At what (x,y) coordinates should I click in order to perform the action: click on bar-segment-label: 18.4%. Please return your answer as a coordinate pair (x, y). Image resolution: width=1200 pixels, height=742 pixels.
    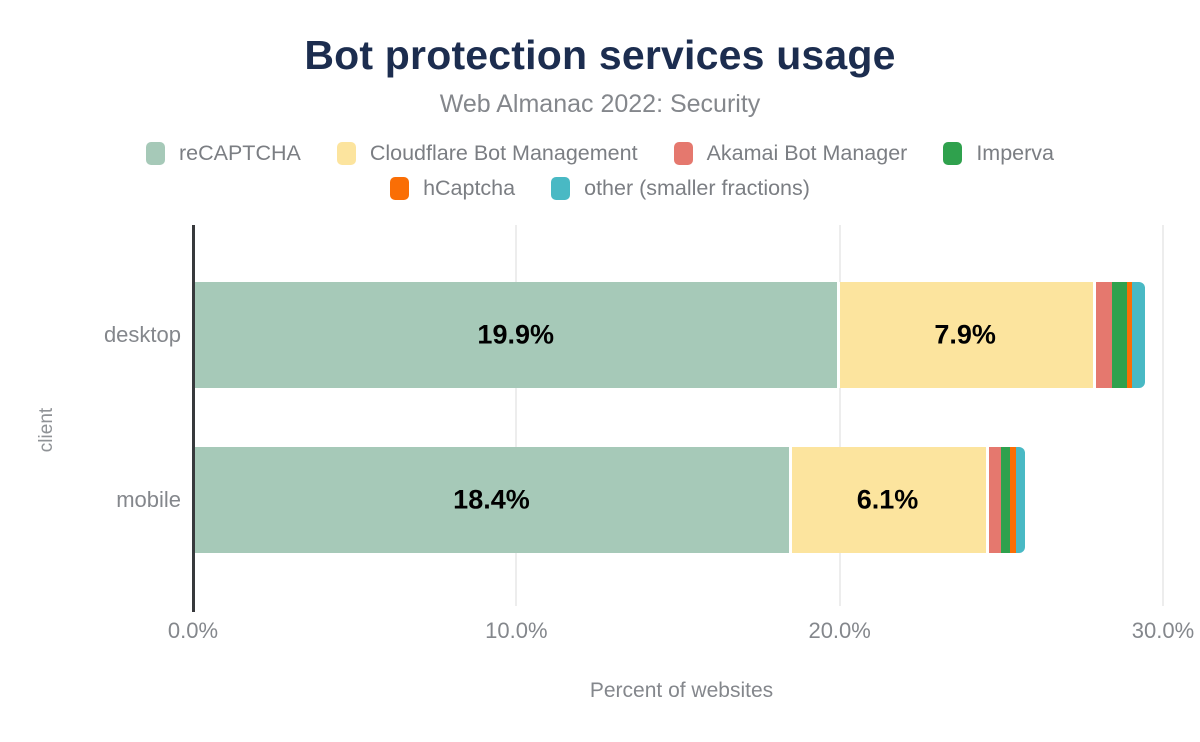
    Looking at the image, I should click on (491, 499).